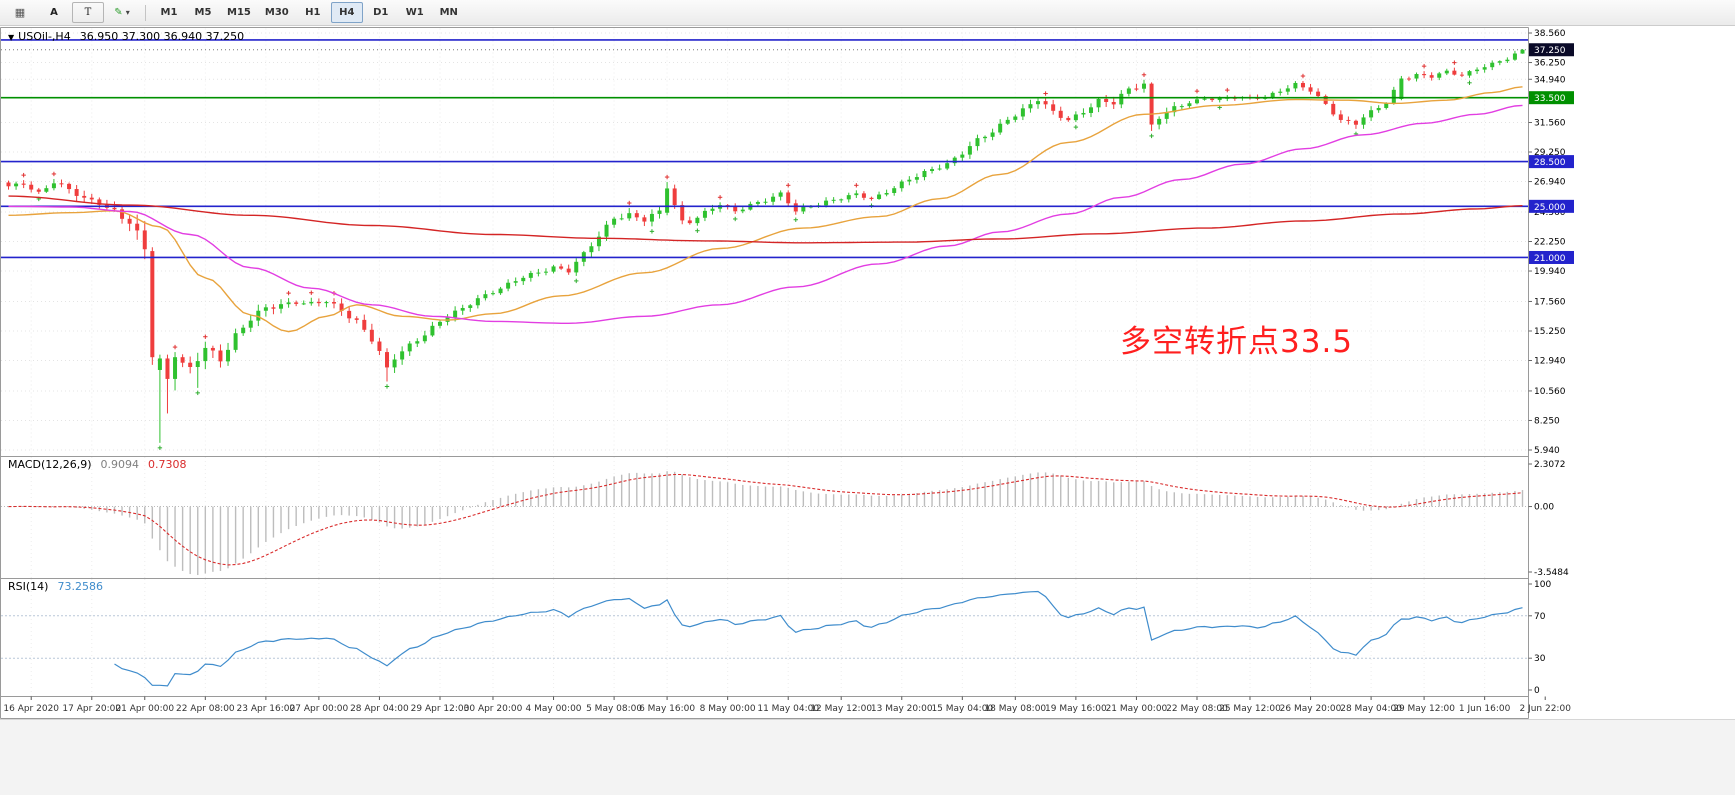 This screenshot has width=1735, height=795. I want to click on price-marker-box, so click(1551, 98).